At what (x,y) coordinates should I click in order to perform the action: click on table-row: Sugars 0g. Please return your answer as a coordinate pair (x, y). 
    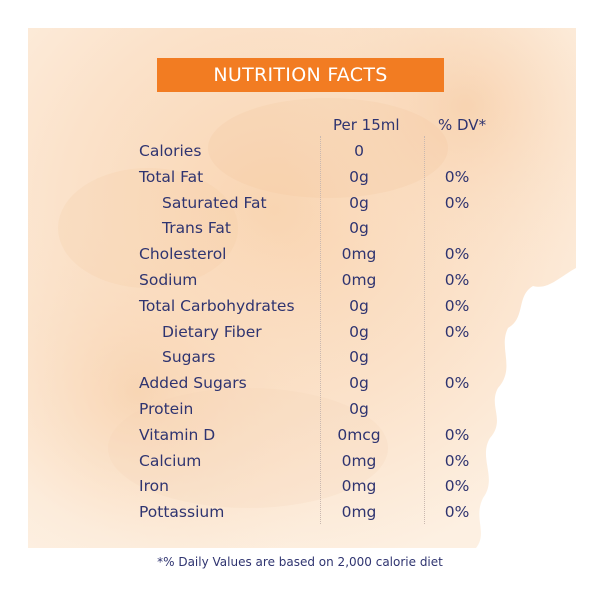
    Looking at the image, I should click on (309, 357).